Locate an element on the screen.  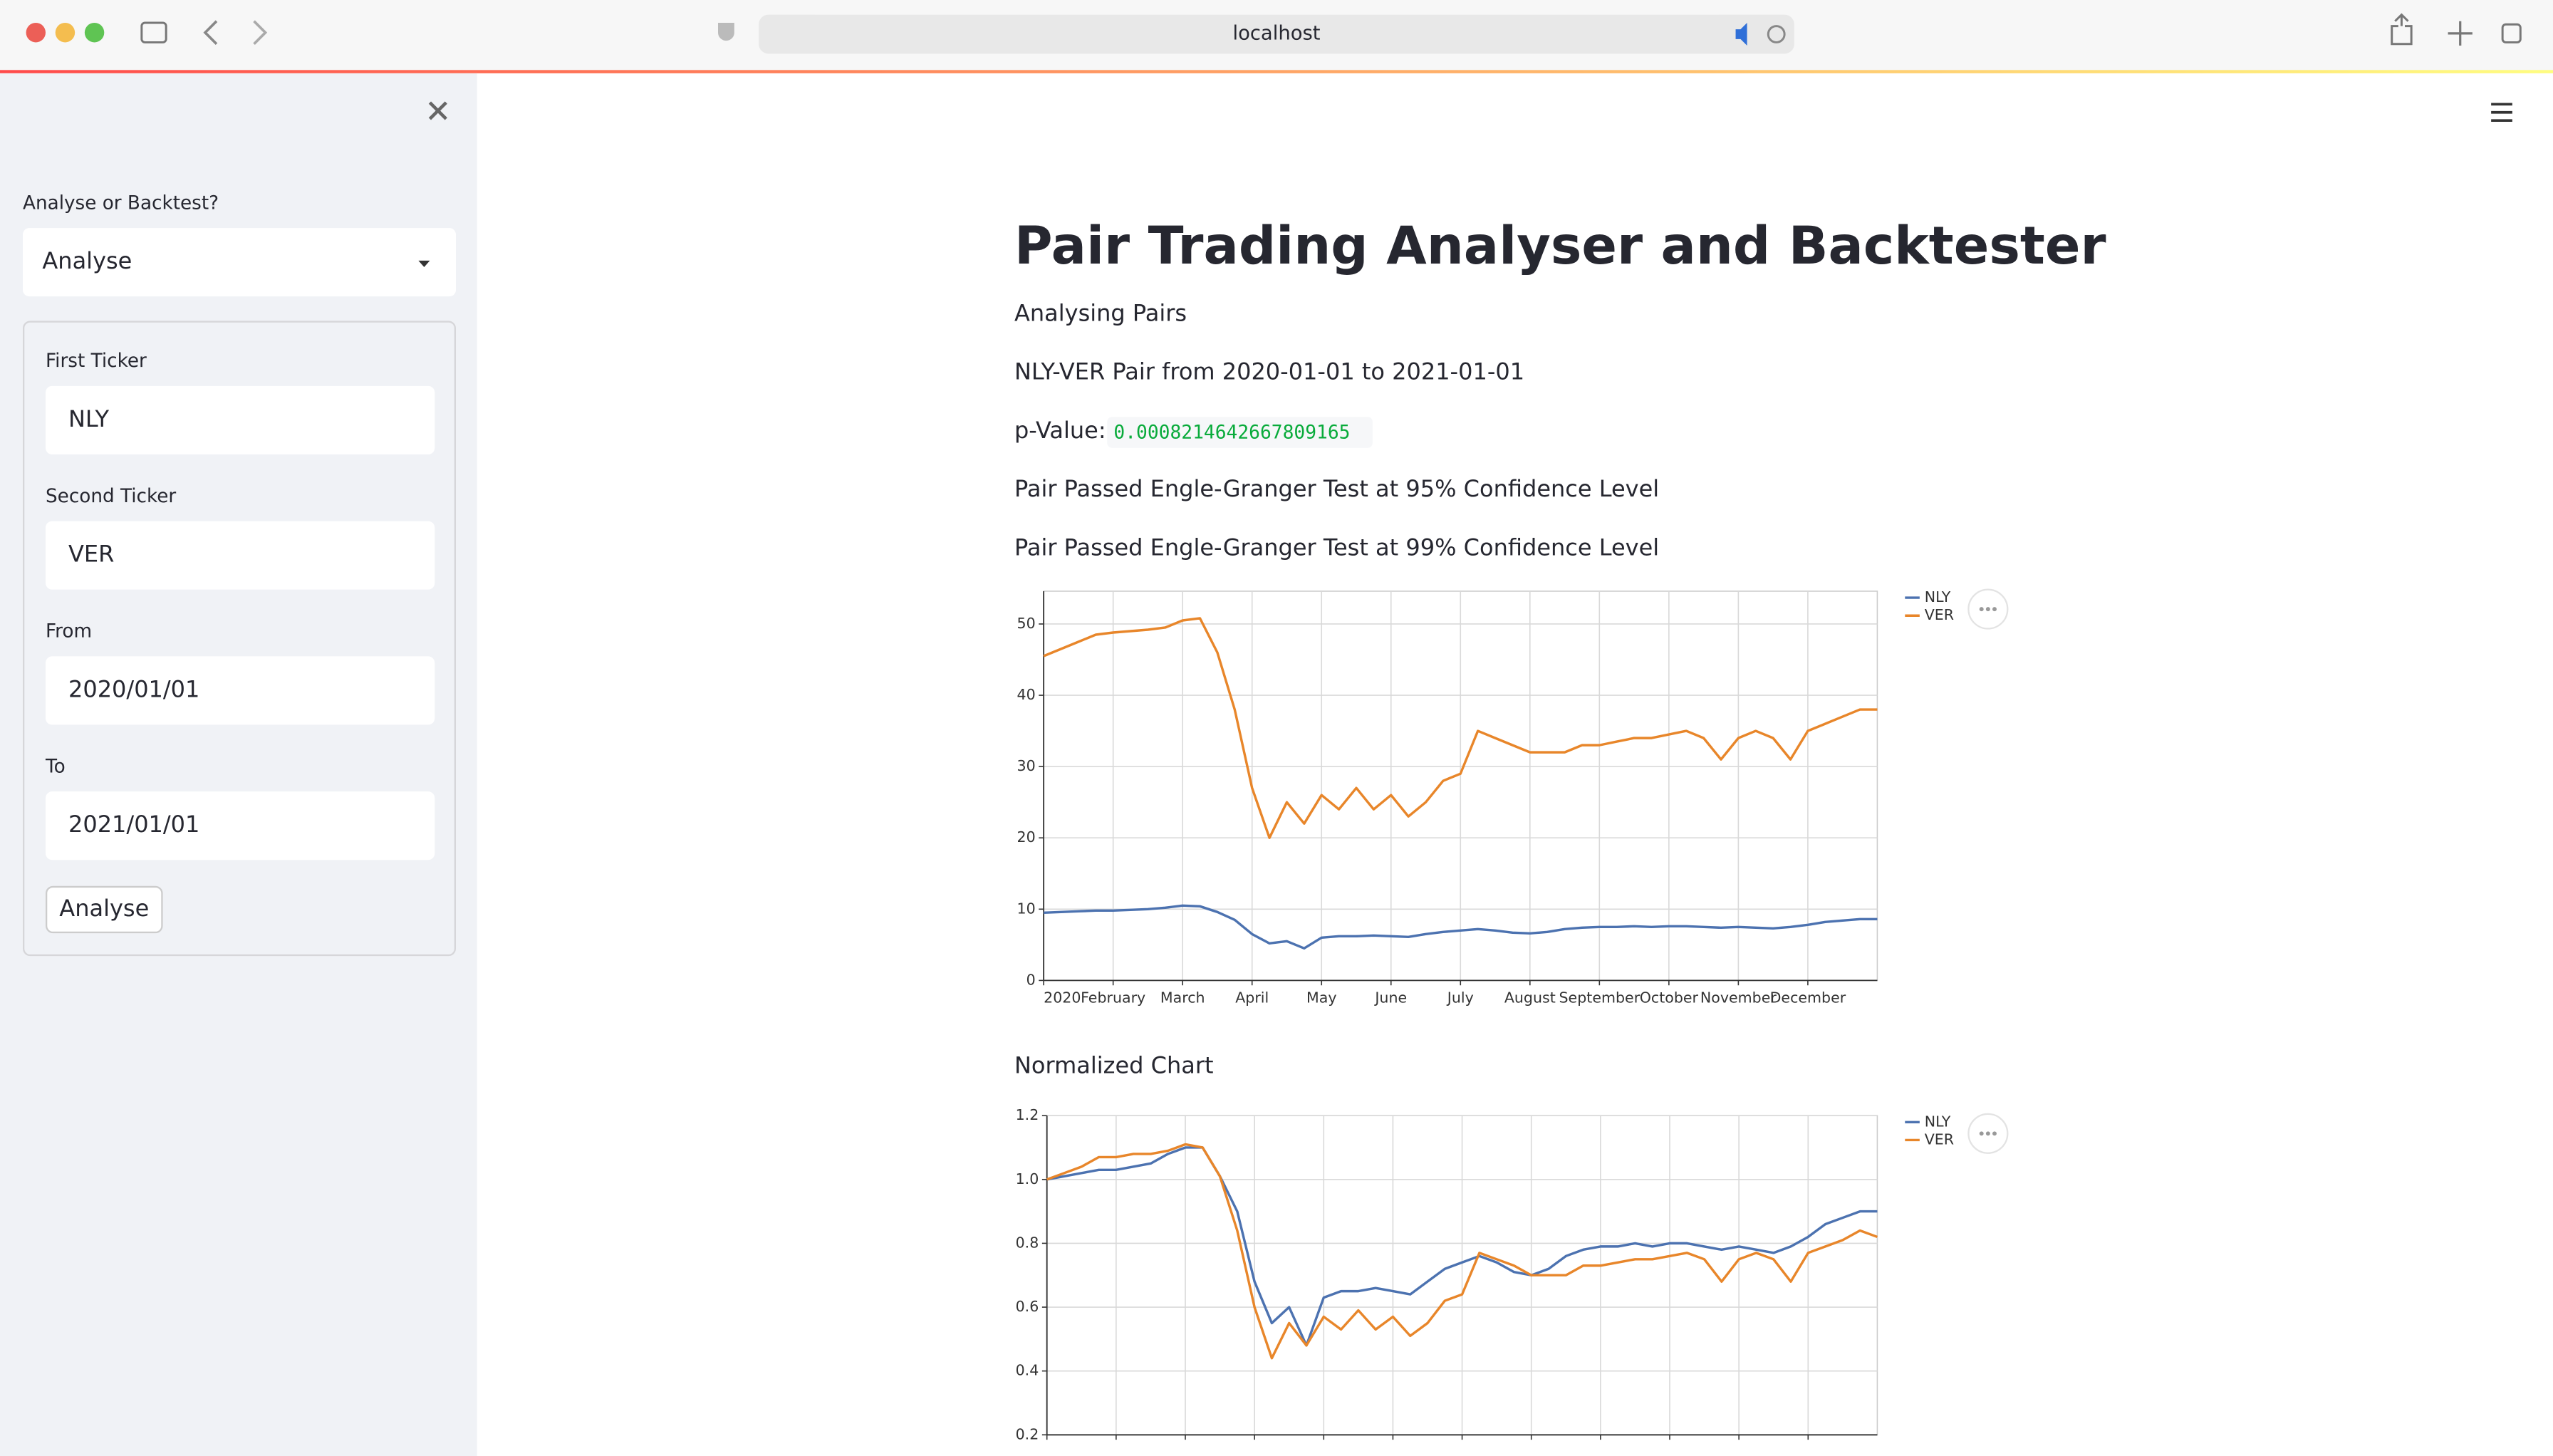
close-sidebar is located at coordinates (438, 110).